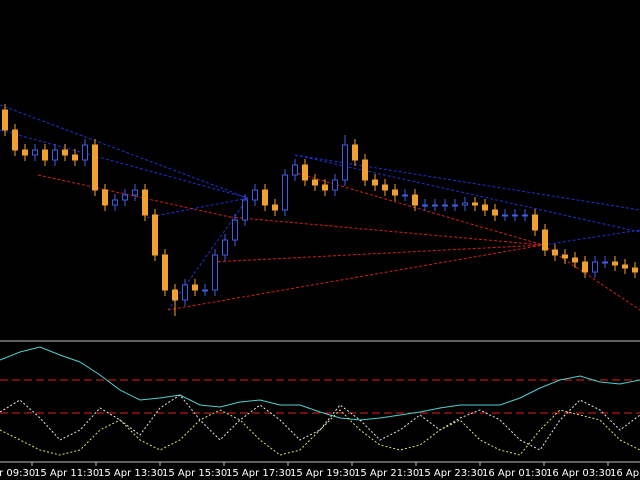  What do you see at coordinates (450, 473) in the screenshot?
I see `time-label: 15 Apr 23:30` at bounding box center [450, 473].